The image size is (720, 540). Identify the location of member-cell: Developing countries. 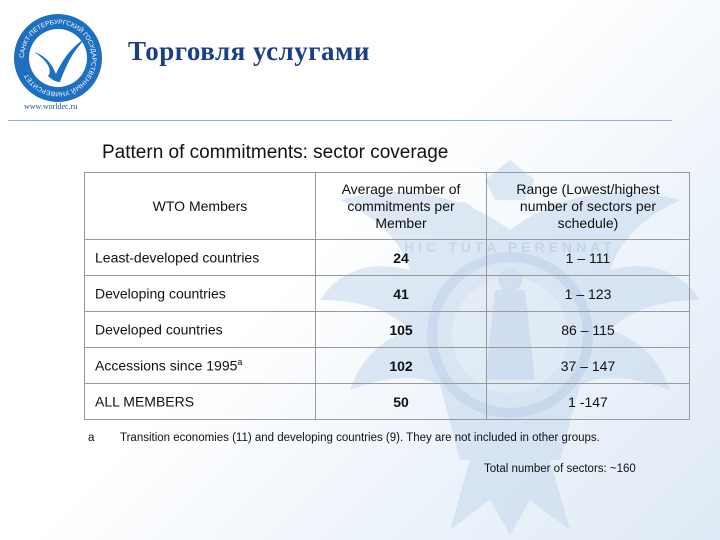
(200, 293).